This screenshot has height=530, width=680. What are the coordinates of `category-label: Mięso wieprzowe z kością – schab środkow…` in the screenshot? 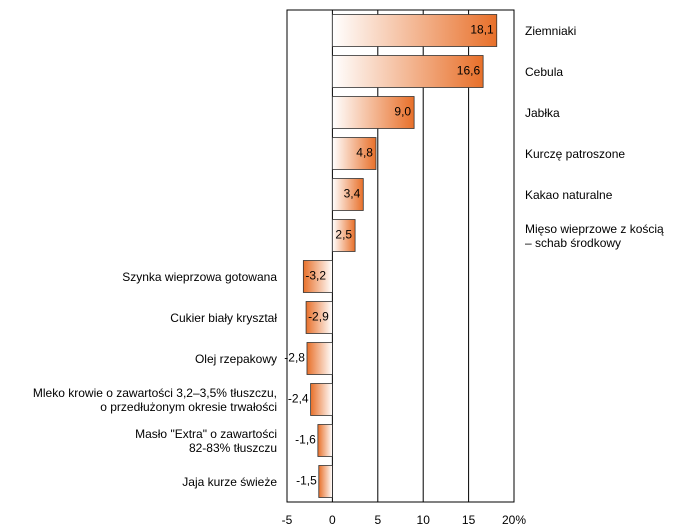 It's located at (594, 235).